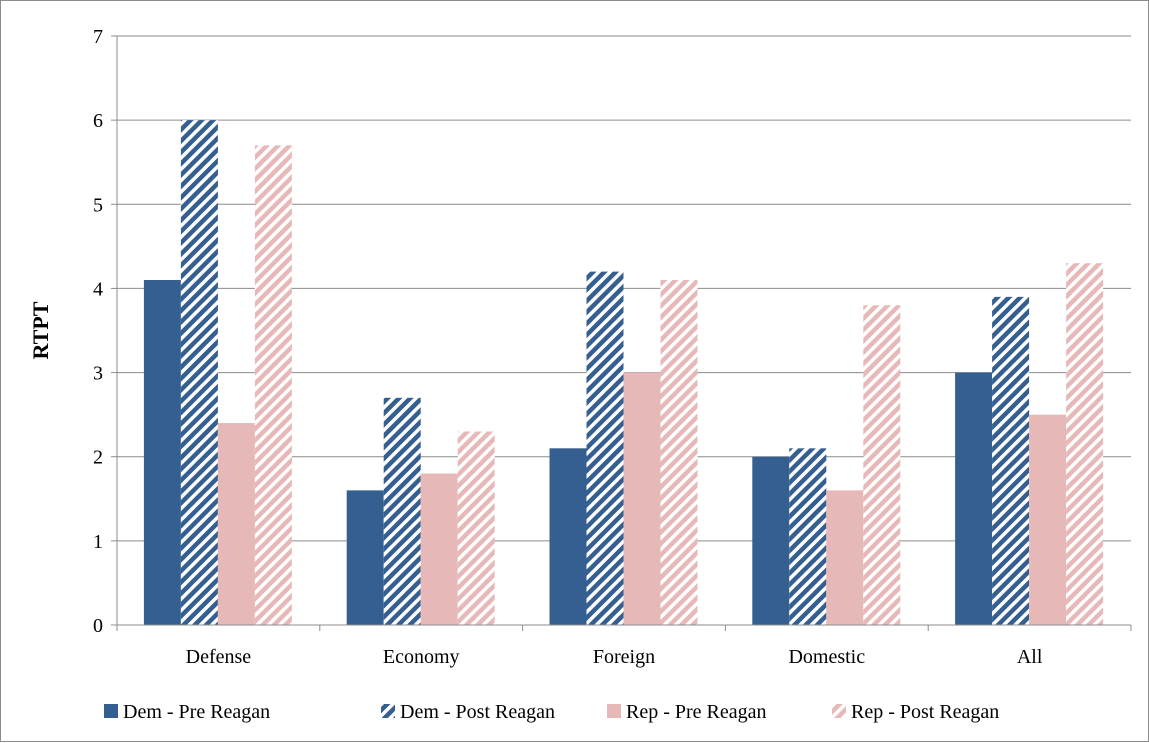  What do you see at coordinates (98, 458) in the screenshot?
I see `y-tick-label: 2` at bounding box center [98, 458].